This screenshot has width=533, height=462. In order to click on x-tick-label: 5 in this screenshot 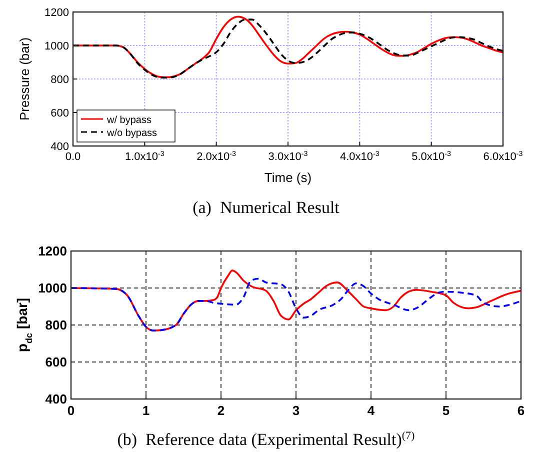, I will do `click(446, 410)`.